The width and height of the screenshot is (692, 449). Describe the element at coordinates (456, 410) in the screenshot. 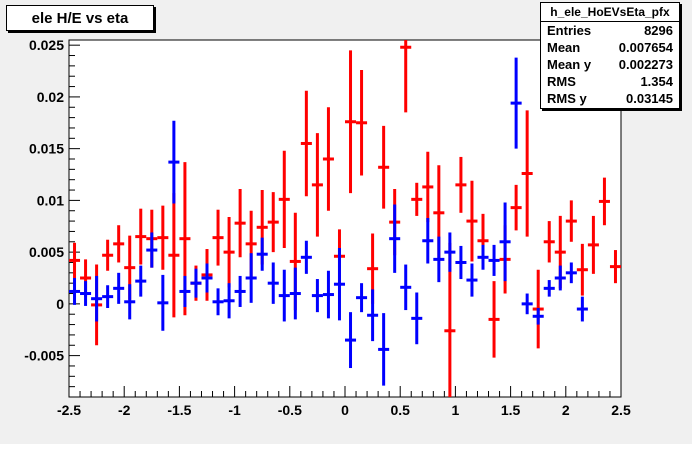

I see `x-tick-label: 1` at that location.